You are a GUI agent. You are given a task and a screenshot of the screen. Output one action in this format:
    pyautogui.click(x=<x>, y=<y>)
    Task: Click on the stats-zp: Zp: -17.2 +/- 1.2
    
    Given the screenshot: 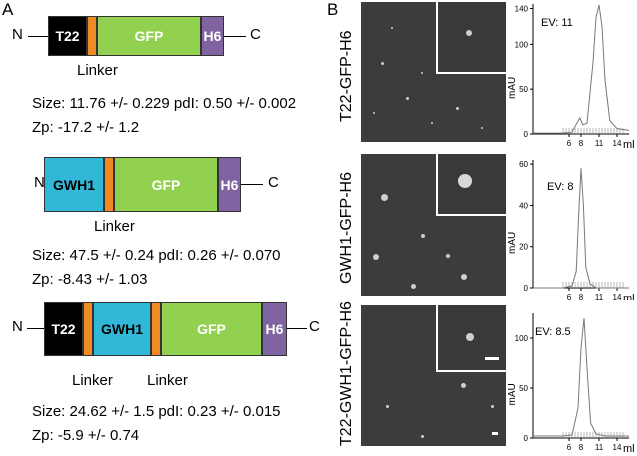 What is the action you would take?
    pyautogui.click(x=86, y=127)
    